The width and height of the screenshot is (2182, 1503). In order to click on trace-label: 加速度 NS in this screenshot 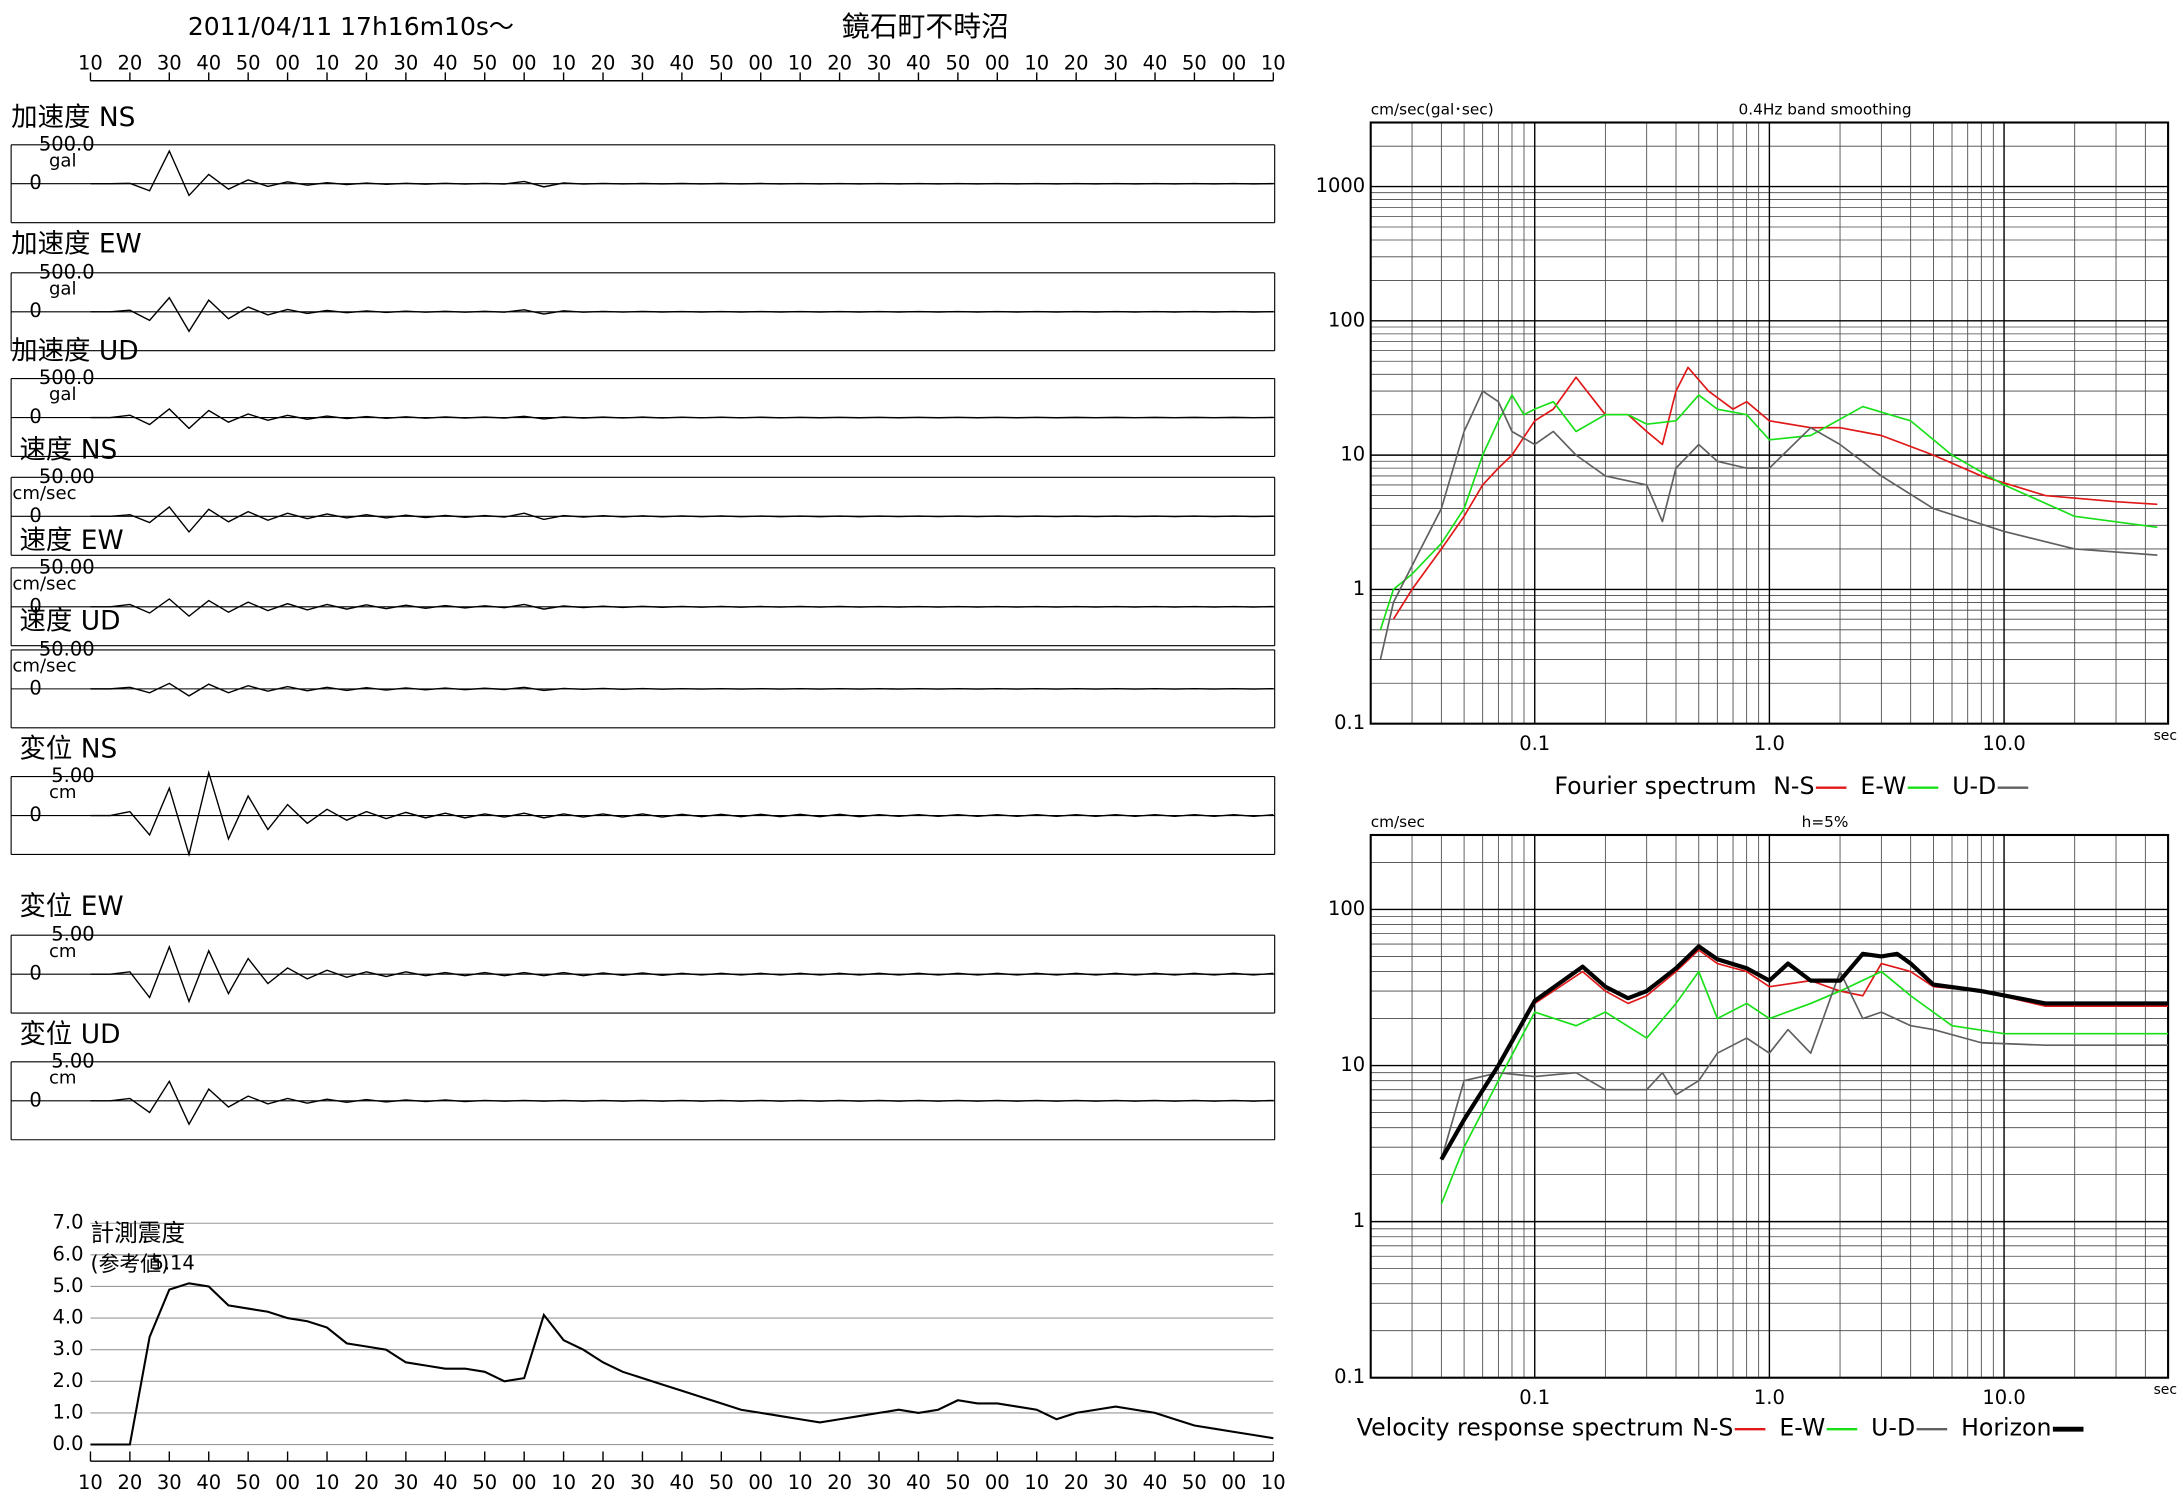, I will do `click(73, 117)`.